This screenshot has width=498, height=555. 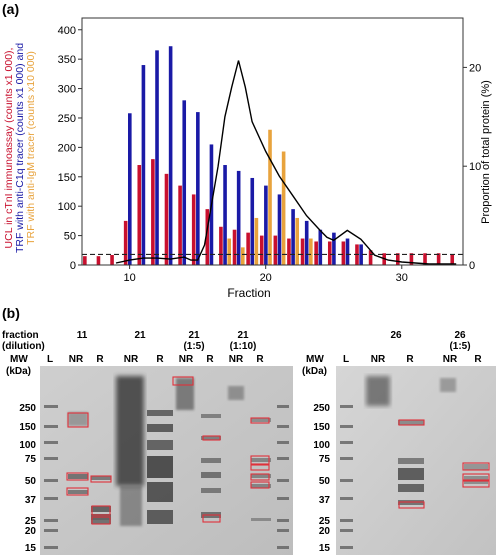 What do you see at coordinates (396, 335) in the screenshot?
I see `fraction-label-26: 26` at bounding box center [396, 335].